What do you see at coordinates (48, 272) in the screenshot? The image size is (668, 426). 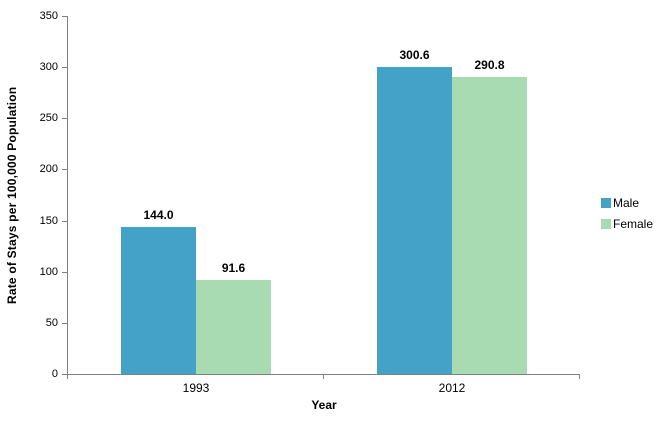 I see `y-tick-label: 100` at bounding box center [48, 272].